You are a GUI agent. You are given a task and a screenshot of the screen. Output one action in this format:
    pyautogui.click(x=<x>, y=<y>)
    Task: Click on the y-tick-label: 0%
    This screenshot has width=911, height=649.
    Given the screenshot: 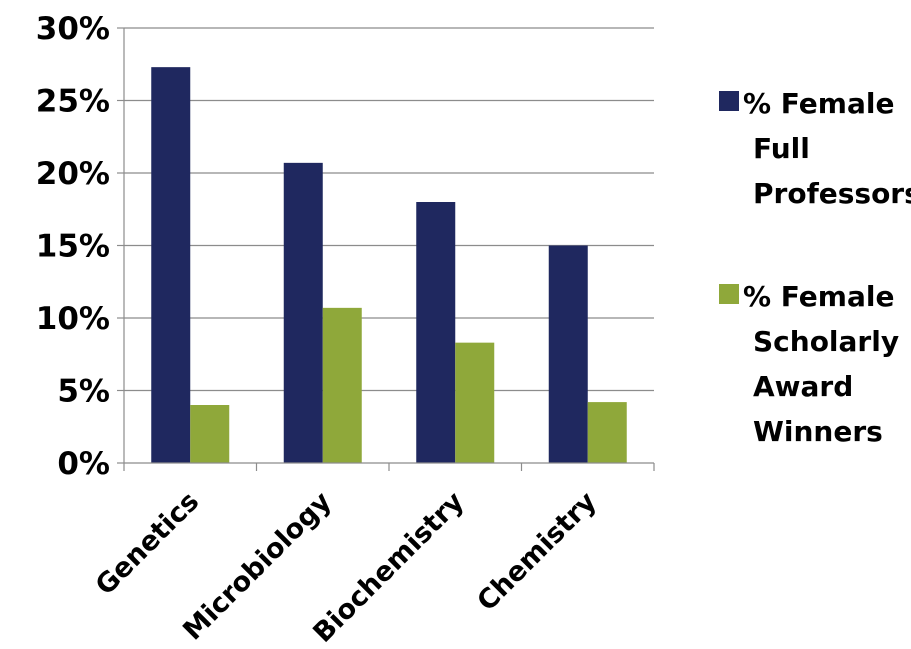 What is the action you would take?
    pyautogui.click(x=83, y=464)
    